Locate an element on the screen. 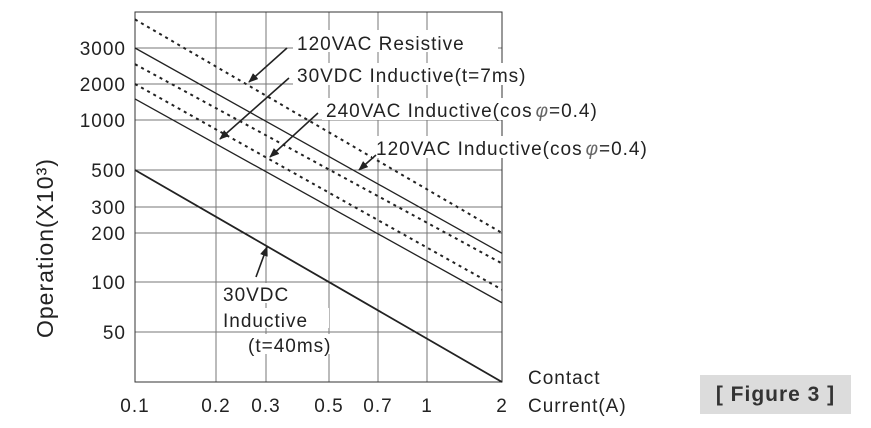  x-tick-label: 2 is located at coordinates (502, 406).